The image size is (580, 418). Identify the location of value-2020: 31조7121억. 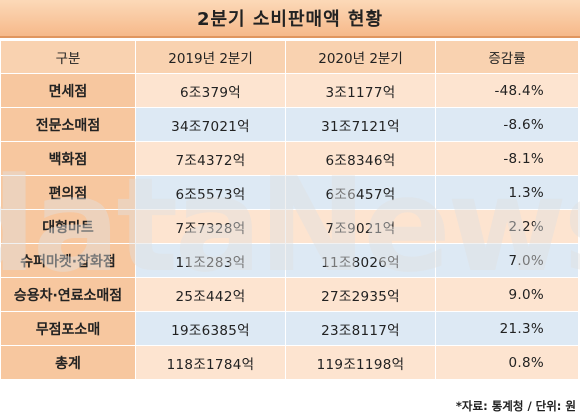
(360, 124).